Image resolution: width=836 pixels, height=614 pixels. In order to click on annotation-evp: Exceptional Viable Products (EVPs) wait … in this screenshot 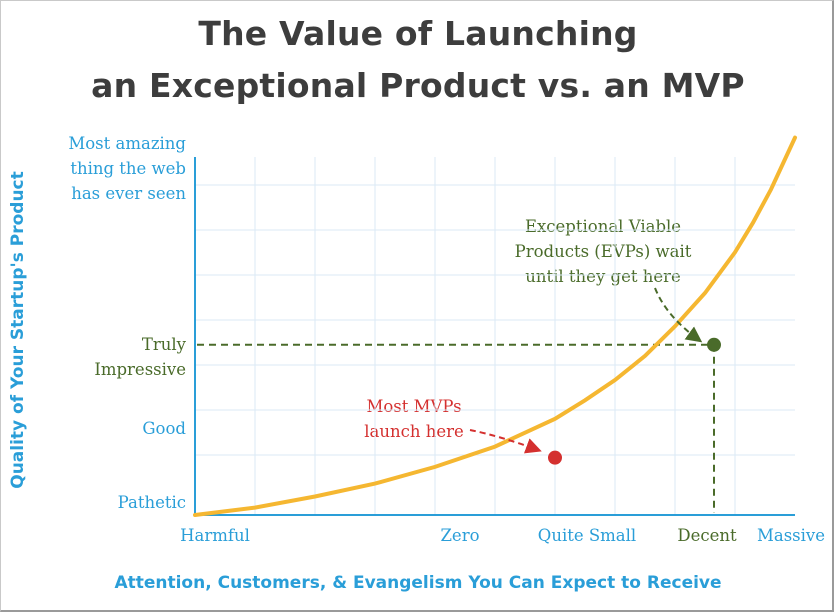, I will do `click(603, 251)`.